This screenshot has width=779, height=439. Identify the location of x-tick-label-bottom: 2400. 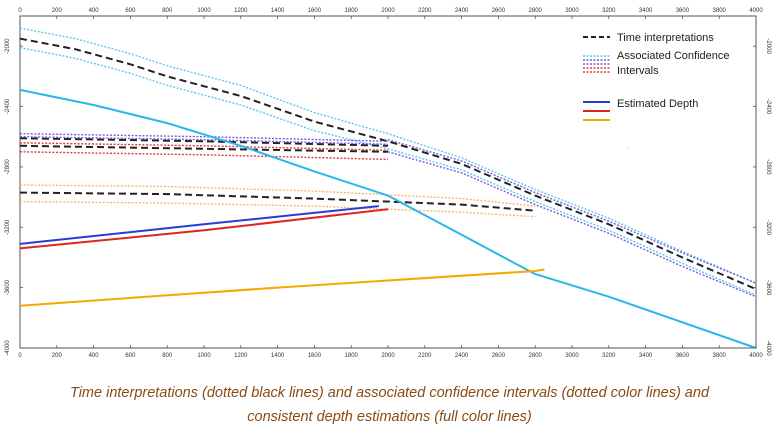
(462, 356).